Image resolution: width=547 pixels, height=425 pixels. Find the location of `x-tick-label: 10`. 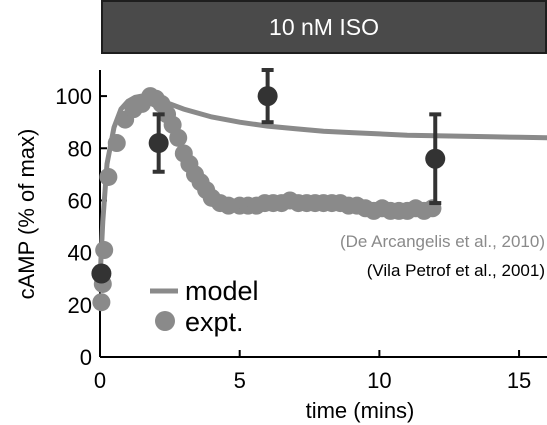

x-tick-label: 10 is located at coordinates (379, 380).